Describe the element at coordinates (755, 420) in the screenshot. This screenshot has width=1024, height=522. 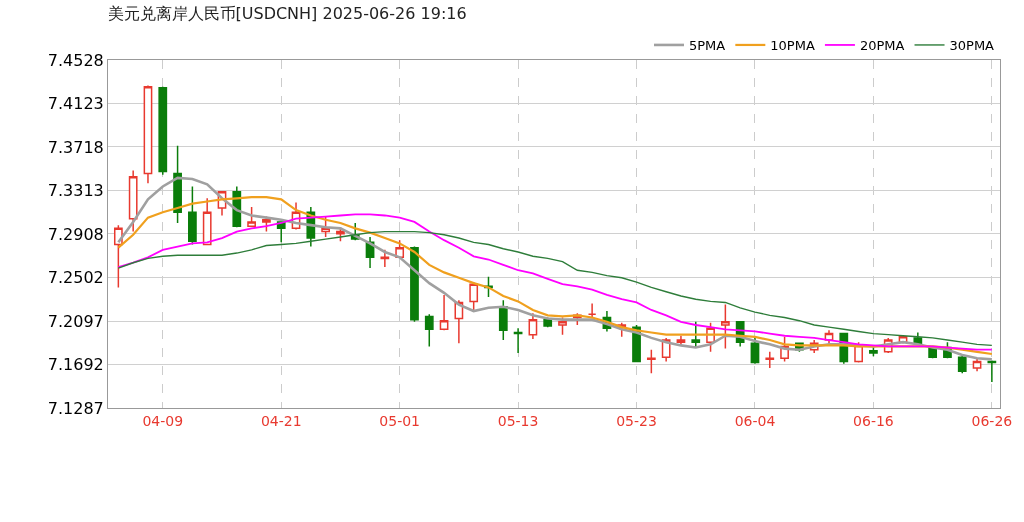
I see `x-tick-label: 06-04` at that location.